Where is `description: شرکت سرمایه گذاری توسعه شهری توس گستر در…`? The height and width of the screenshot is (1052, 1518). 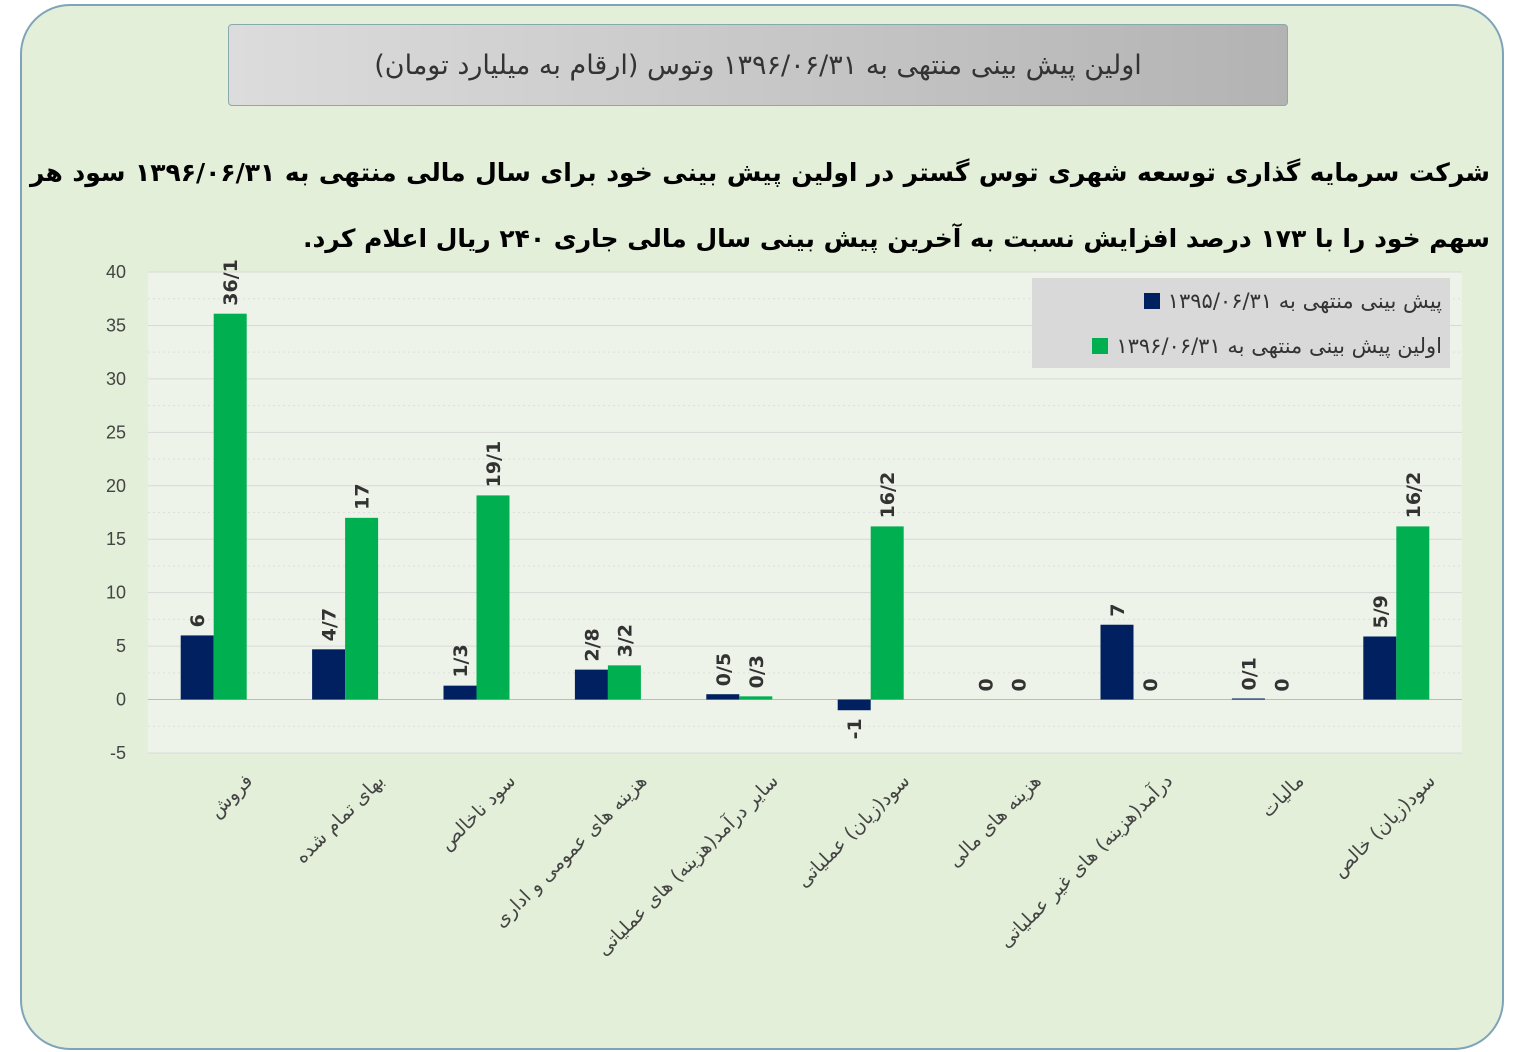
description: شرکت سرمایه گذاری توسعه شهری توس گستر در… is located at coordinates (760, 205).